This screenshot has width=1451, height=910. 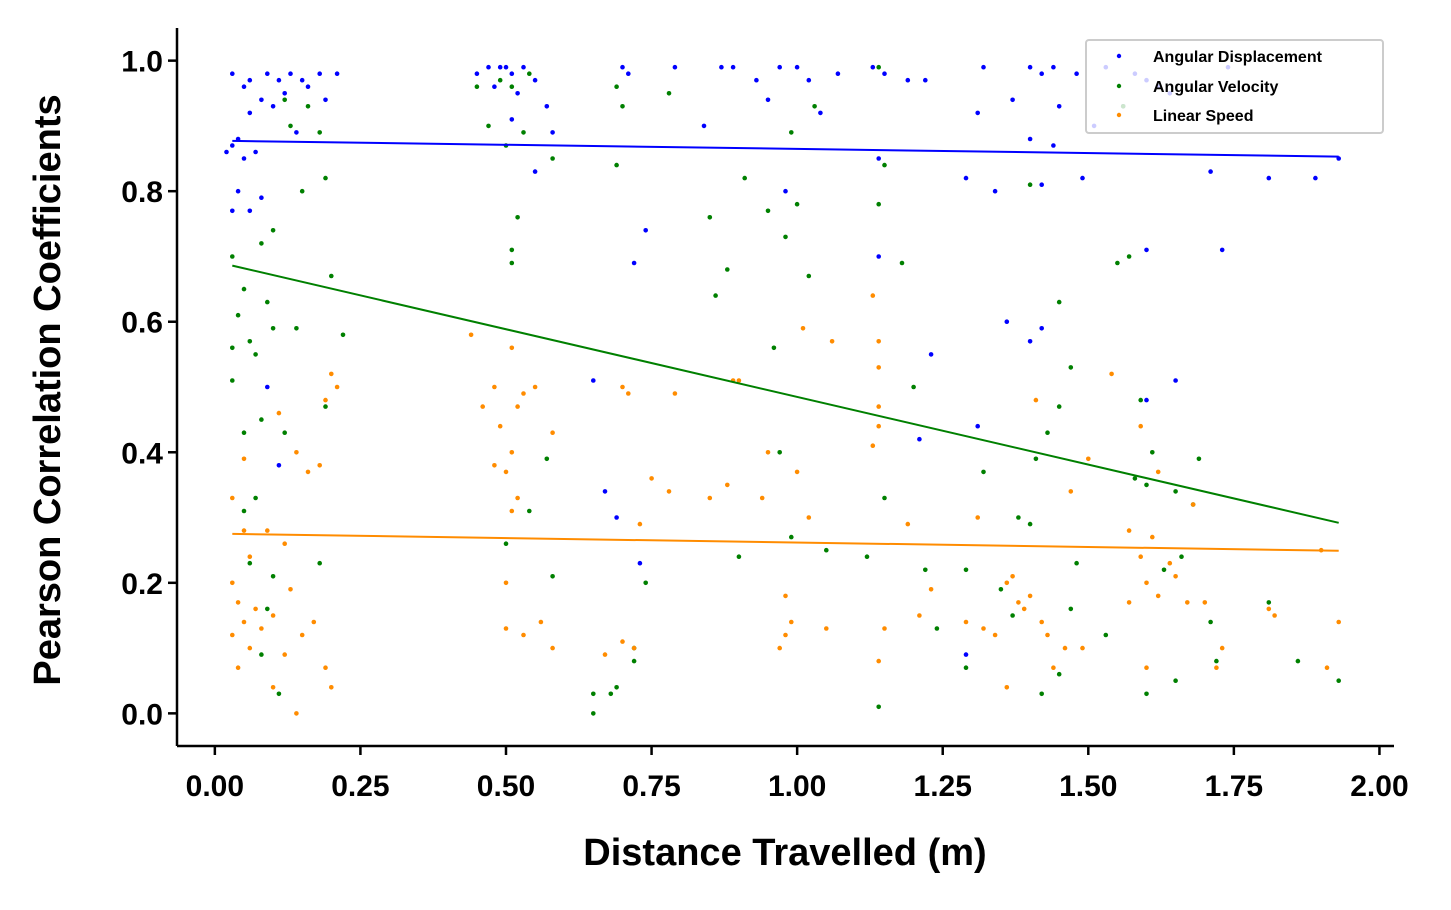 What do you see at coordinates (1119, 56) in the screenshot?
I see `legend-marker-angular-displacement` at bounding box center [1119, 56].